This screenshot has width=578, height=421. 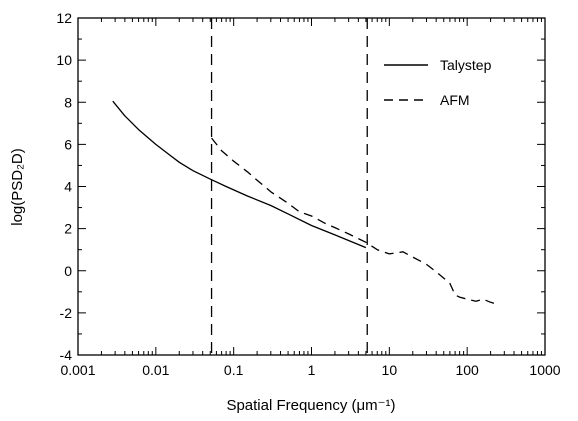 I want to click on legend: Talystep AFM, so click(x=438, y=82).